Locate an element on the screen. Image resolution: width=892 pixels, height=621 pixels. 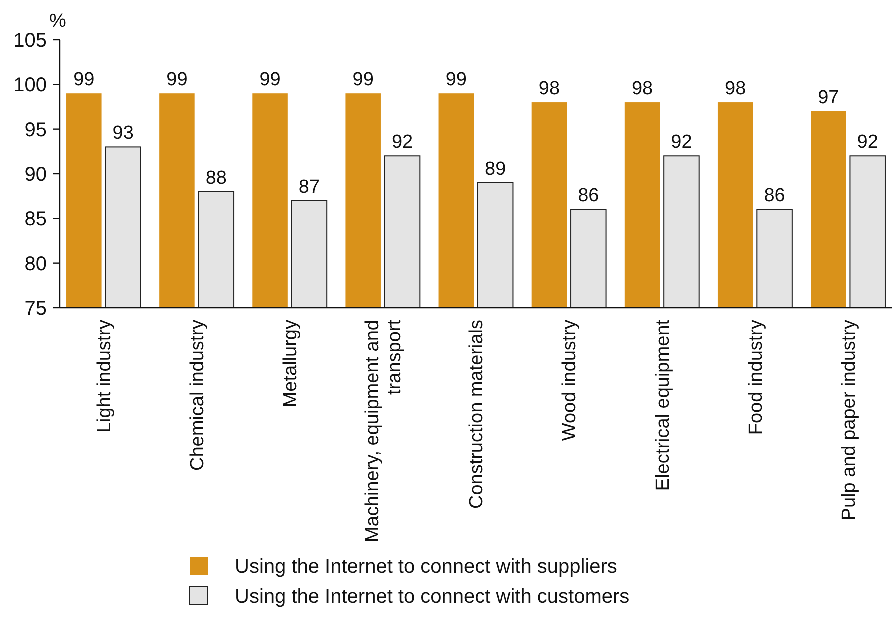
data-label: 88 is located at coordinates (216, 178).